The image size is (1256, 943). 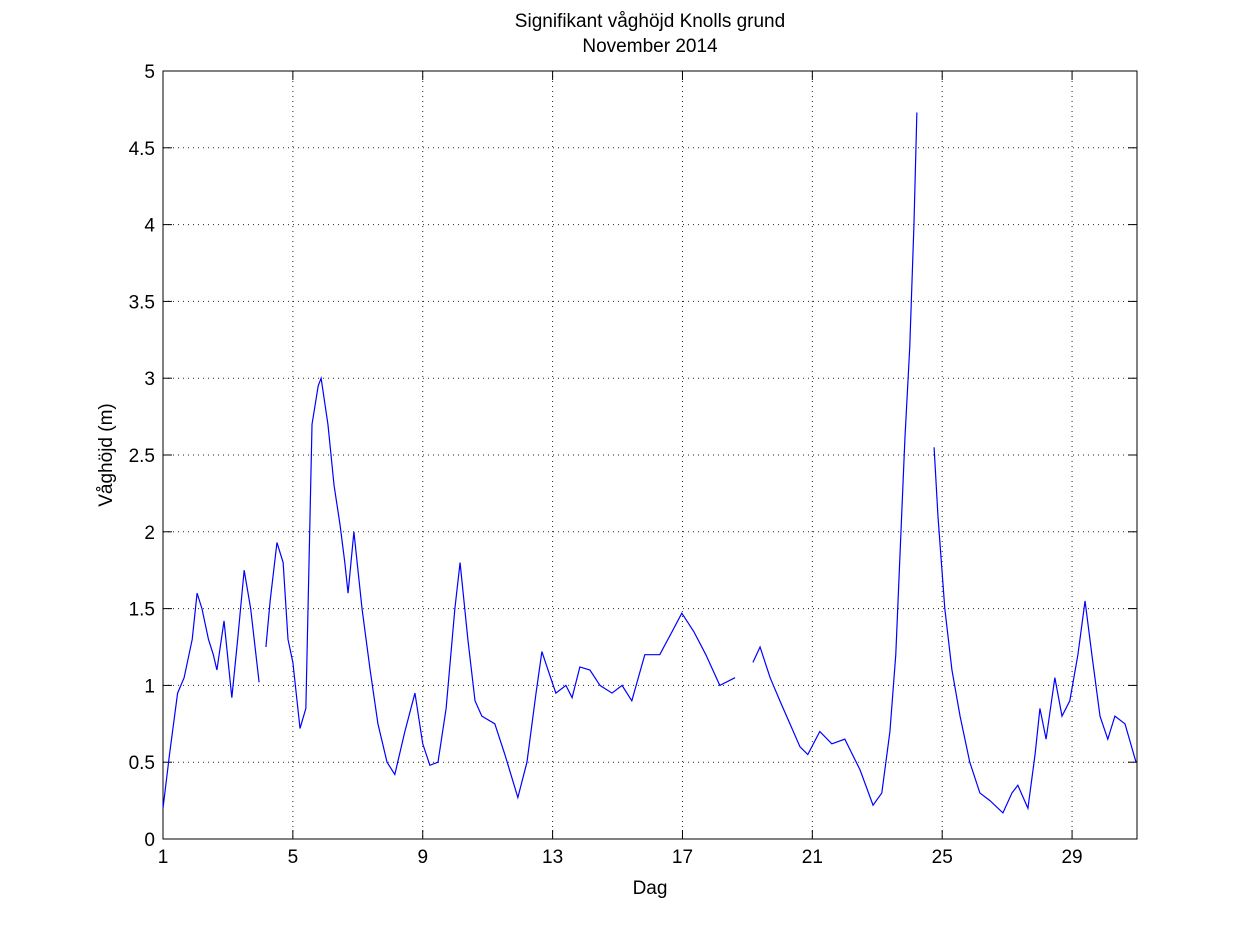 What do you see at coordinates (149, 226) in the screenshot?
I see `y-tick-label: 4` at bounding box center [149, 226].